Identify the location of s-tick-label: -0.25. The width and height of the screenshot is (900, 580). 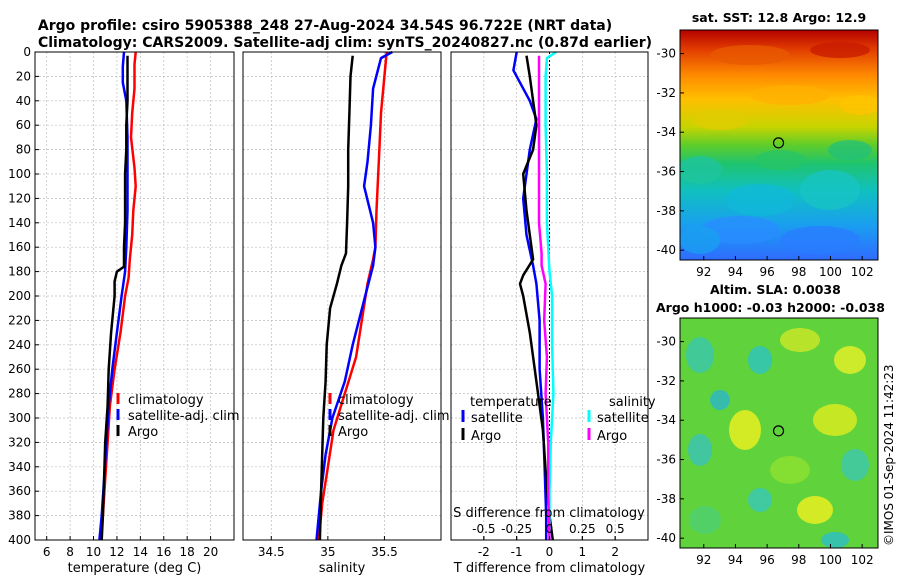
(516, 529).